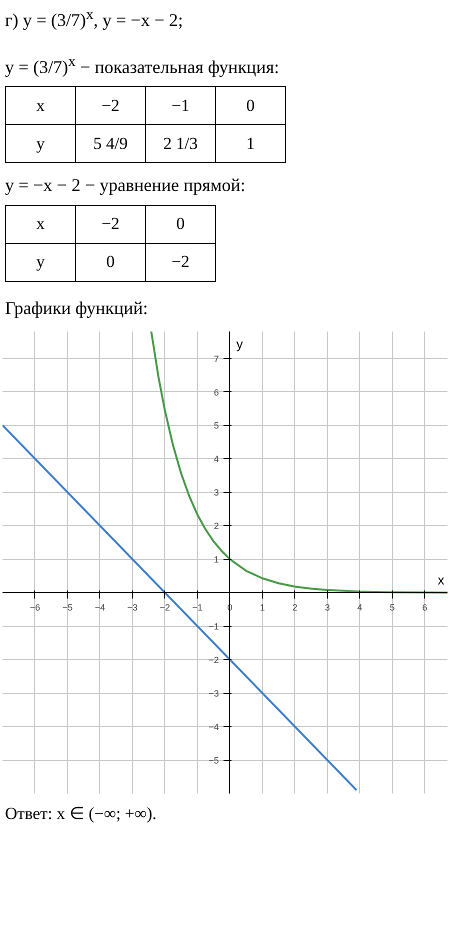 Image resolution: width=449 pixels, height=930 pixels. Describe the element at coordinates (295, 607) in the screenshot. I see `x-tick-label: 2` at that location.